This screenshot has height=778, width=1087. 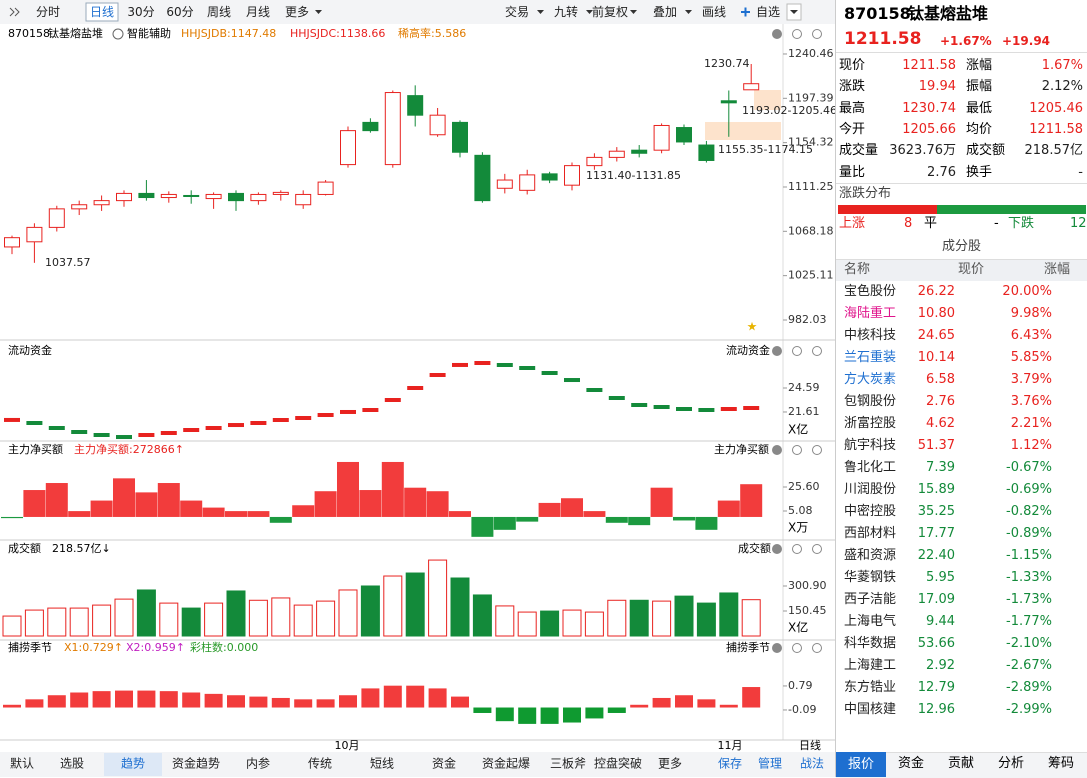 I want to click on comp-name: 方大炭素, so click(x=870, y=379).